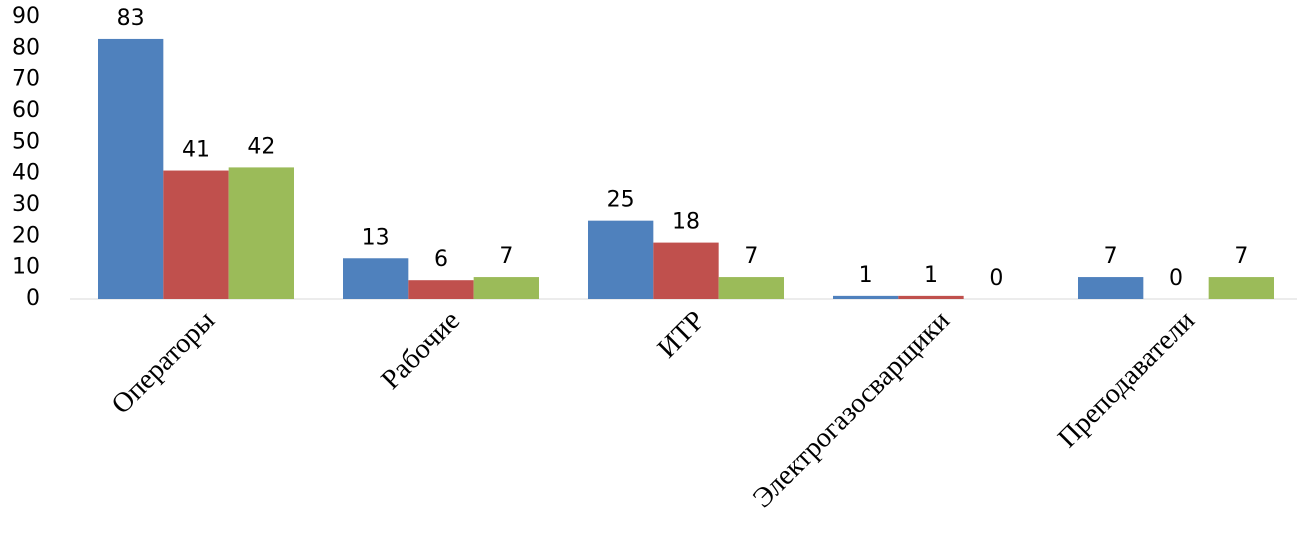 The image size is (1297, 536). I want to click on x-tick-label: ИТР, so click(681, 334).